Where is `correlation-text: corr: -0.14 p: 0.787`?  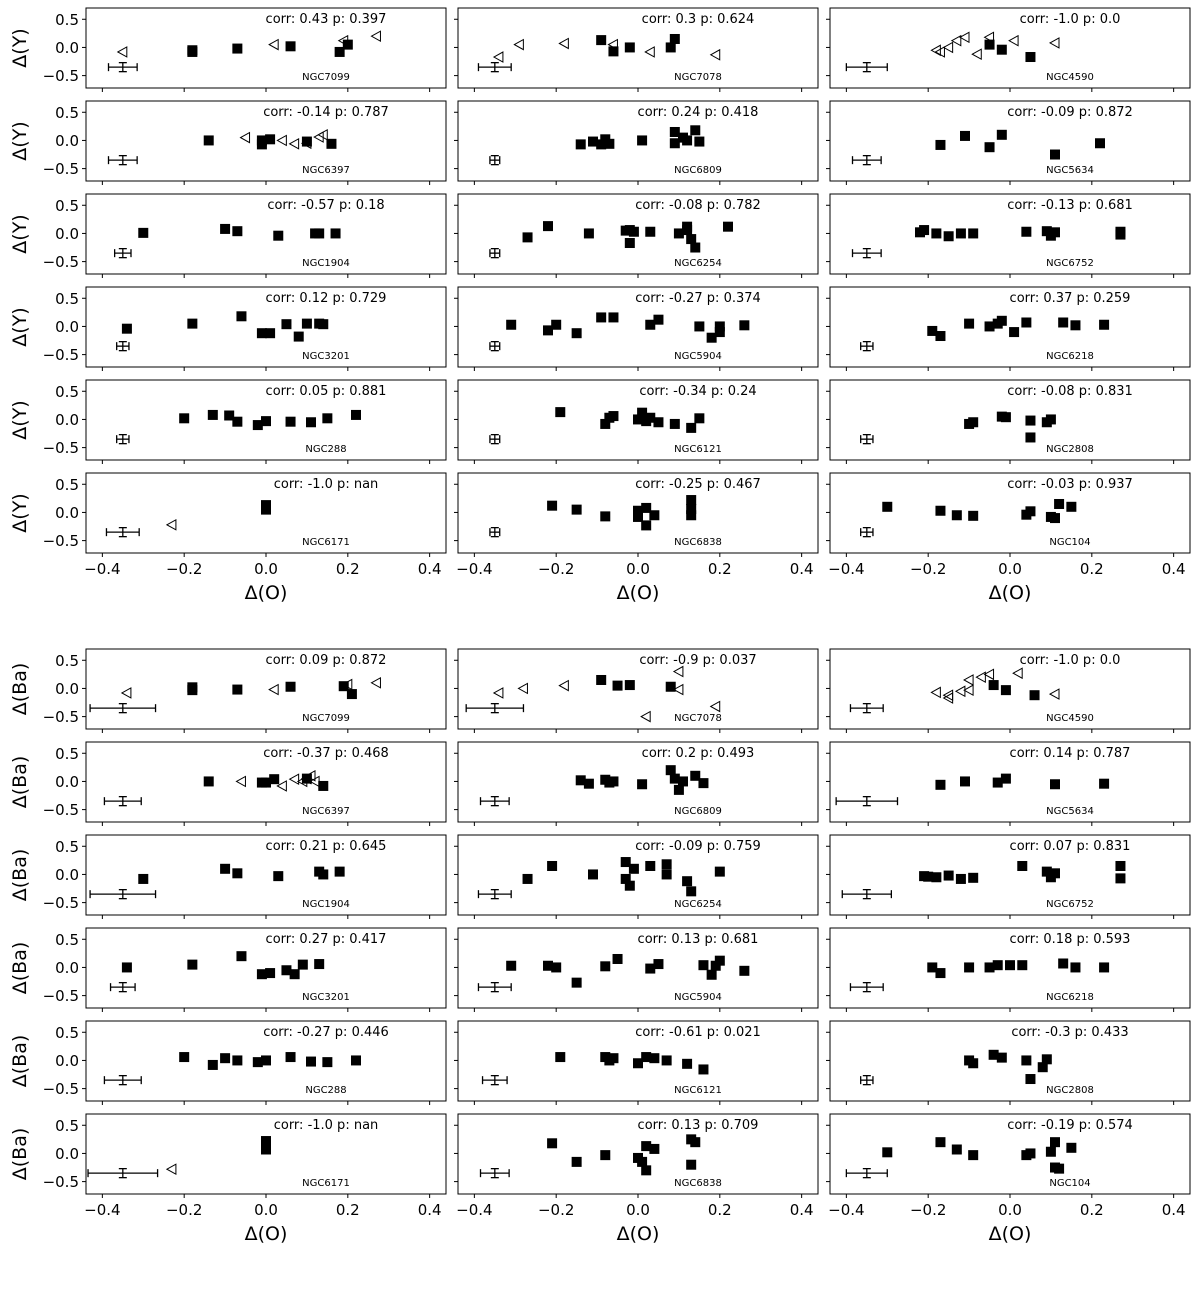 correlation-text: corr: -0.14 p: 0.787 is located at coordinates (326, 112).